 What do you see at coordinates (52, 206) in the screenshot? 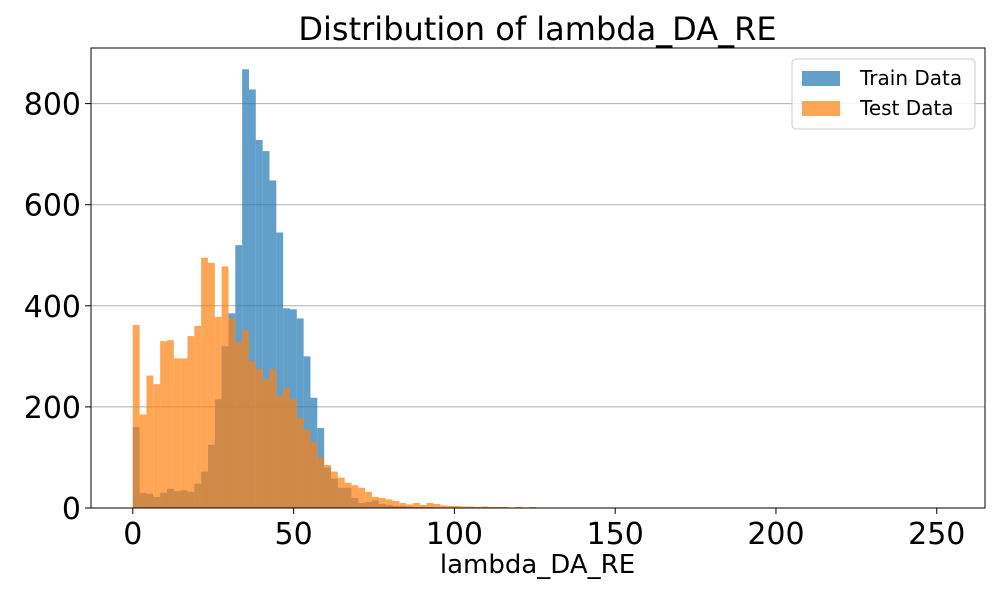
I see `y-tick-label: 600` at bounding box center [52, 206].